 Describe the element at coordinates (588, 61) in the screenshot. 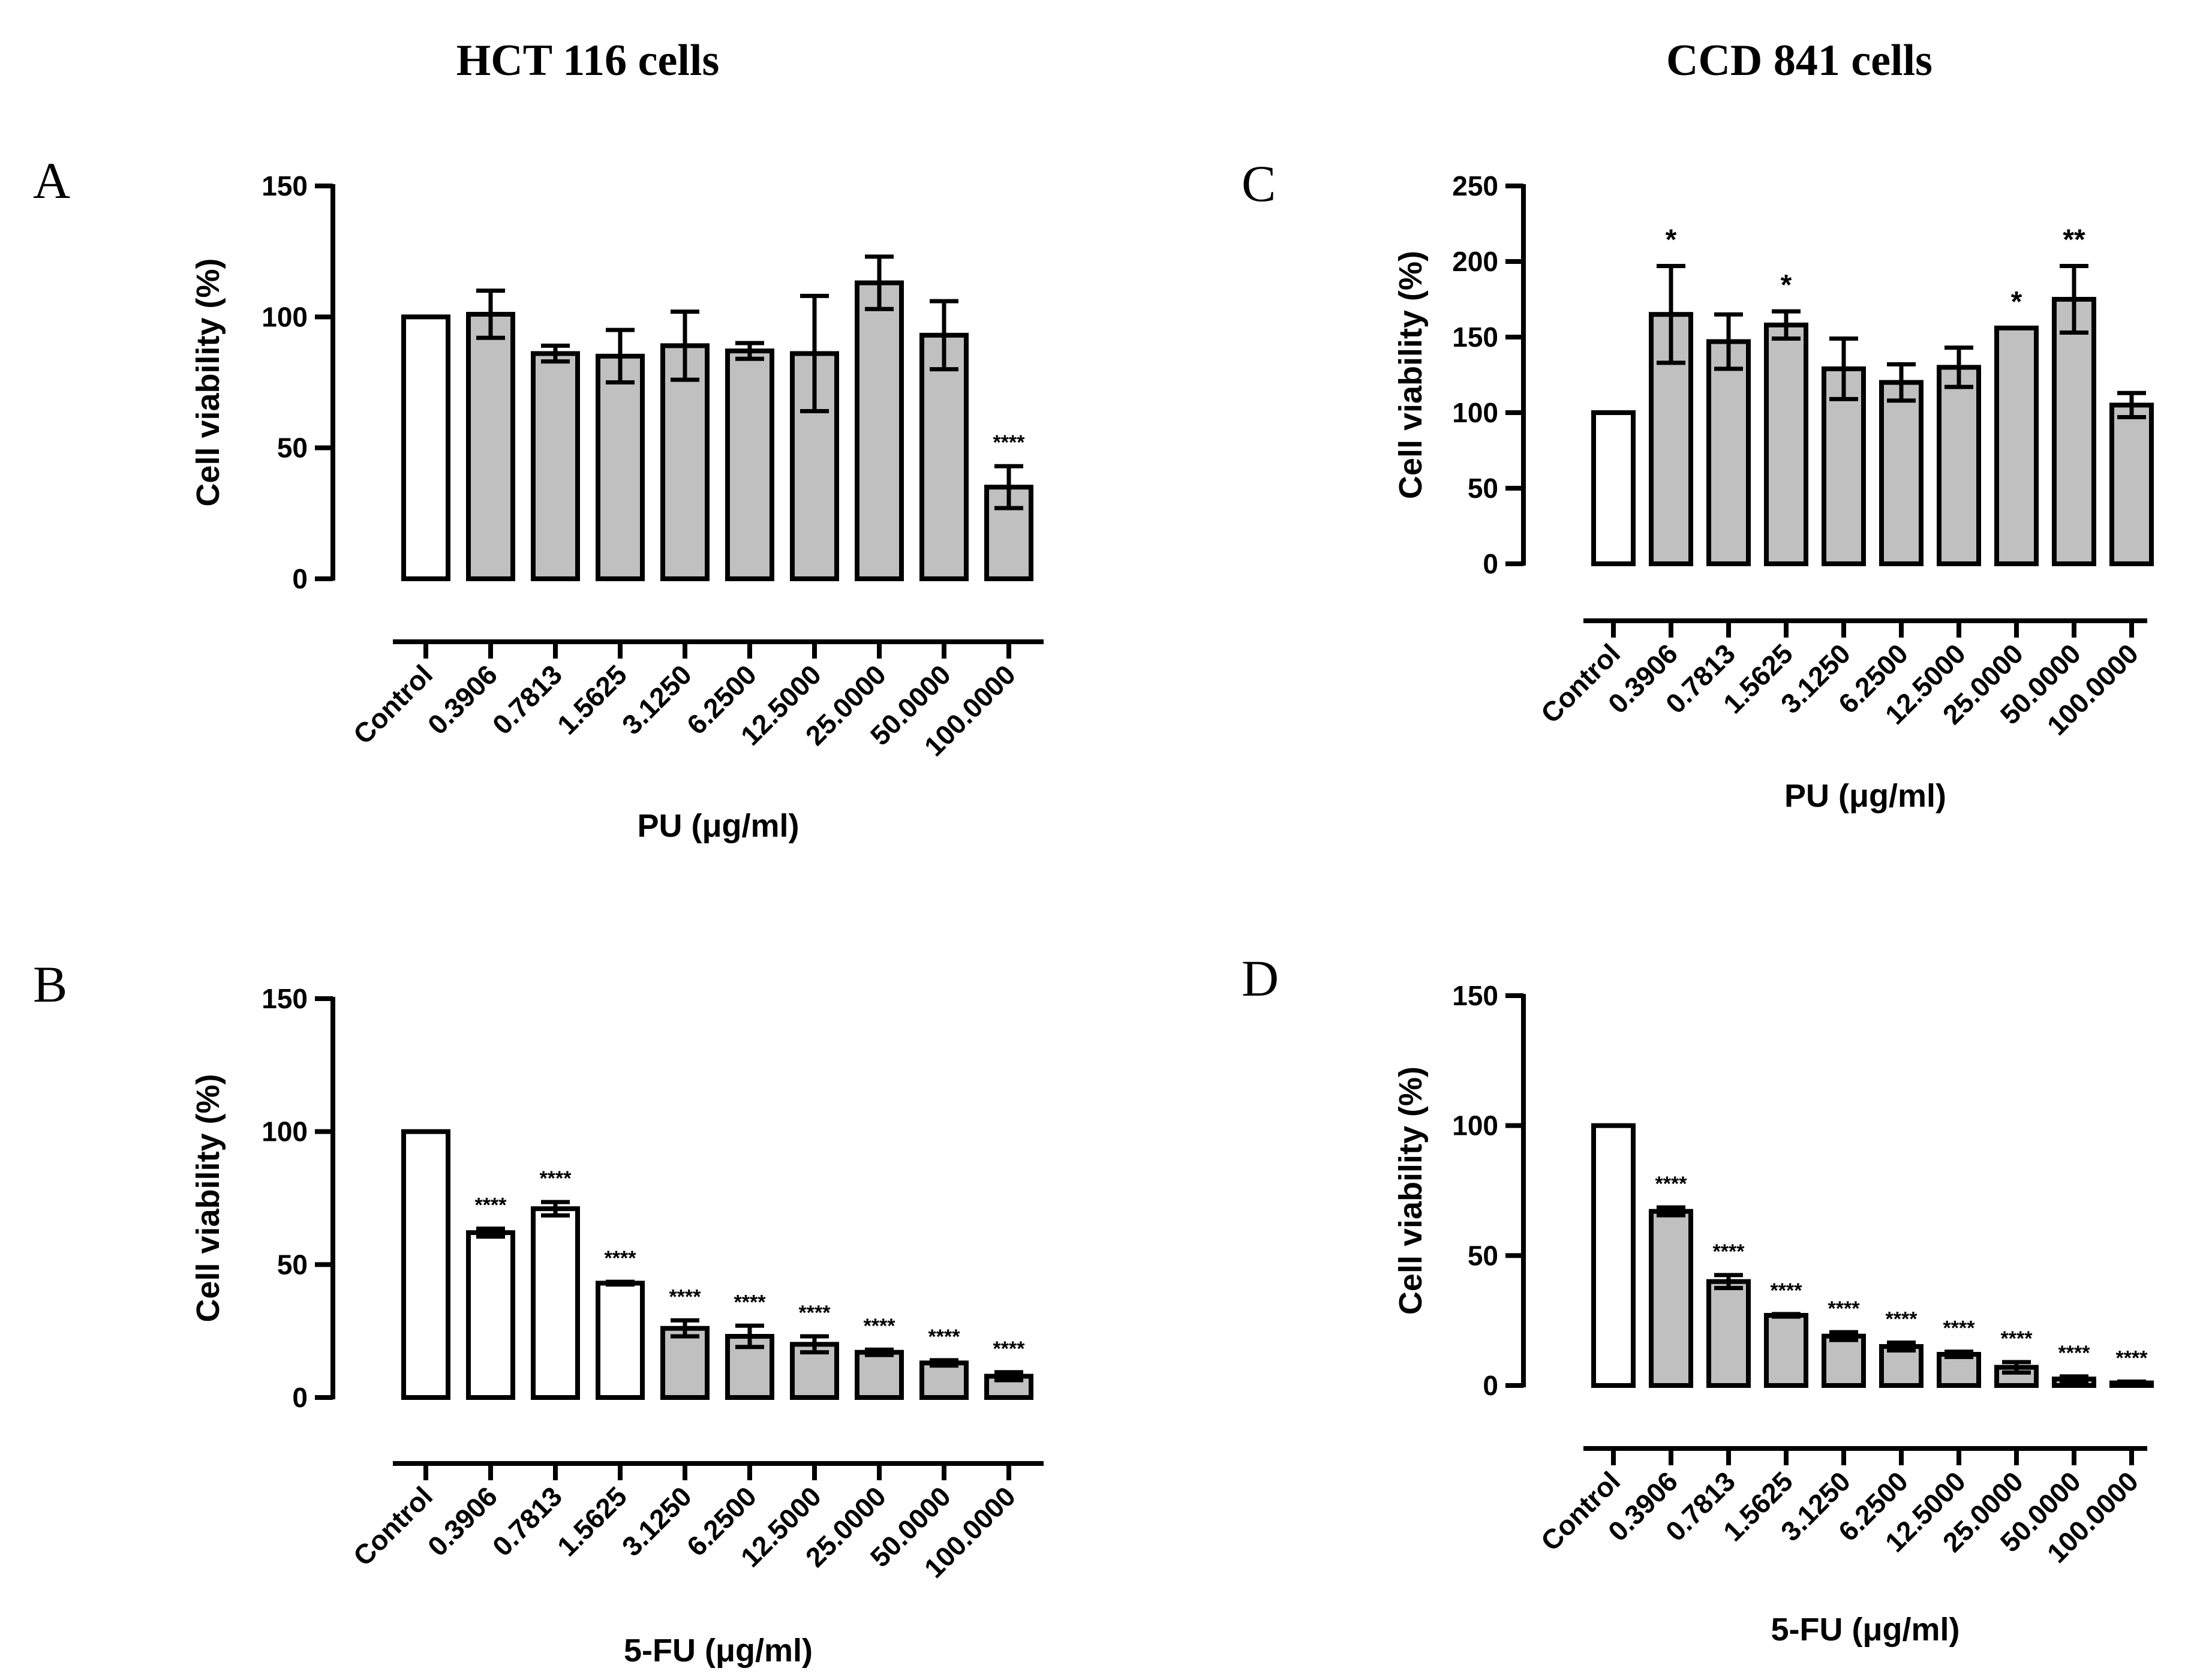

I see `column-title-hct116: HCT 116 cells` at that location.